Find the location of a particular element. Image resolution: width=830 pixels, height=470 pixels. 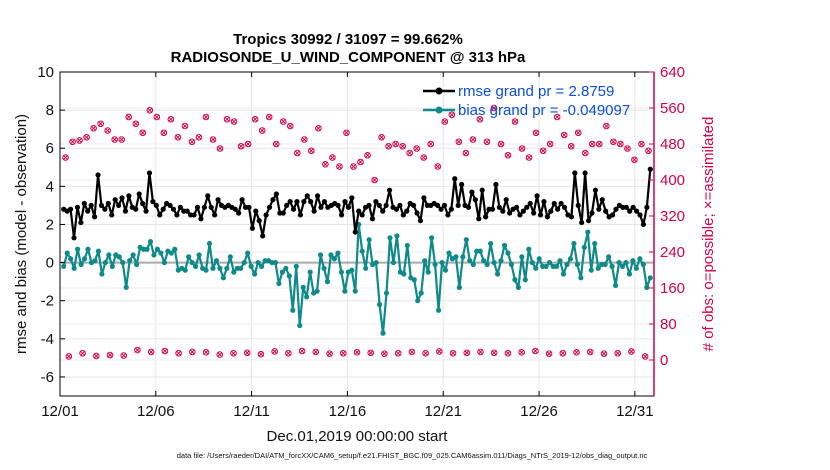

y-right-tick-label-2: 160 is located at coordinates (672, 288).